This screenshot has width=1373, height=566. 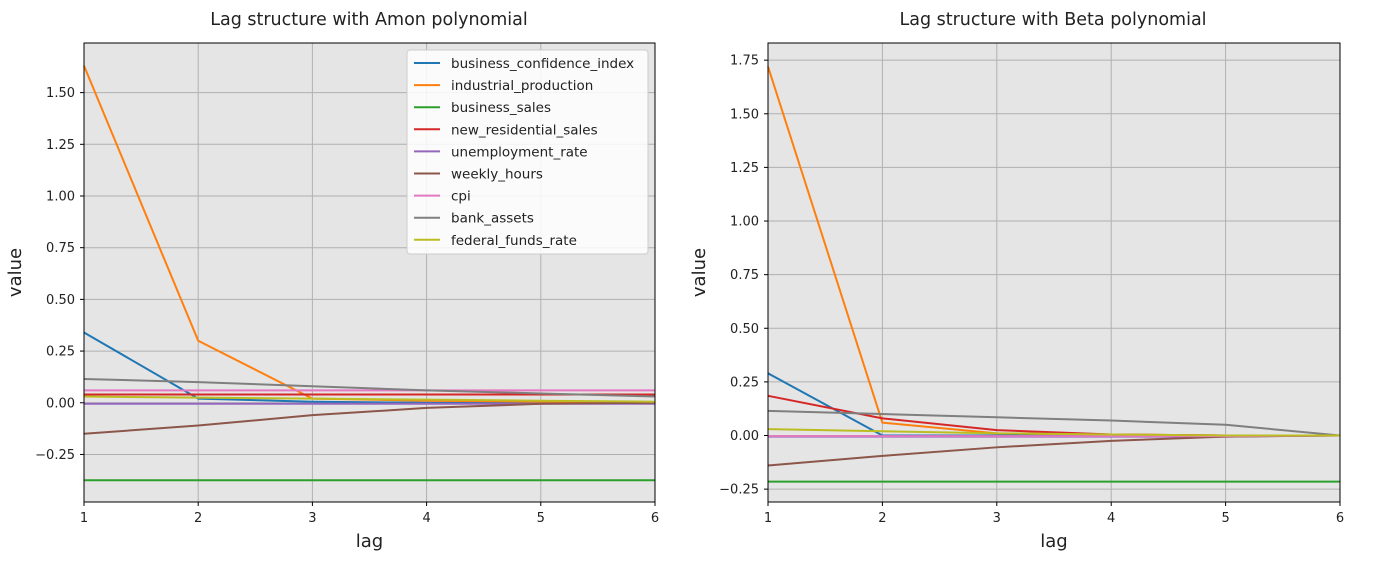 What do you see at coordinates (461, 197) in the screenshot?
I see `legend-label: cpi` at bounding box center [461, 197].